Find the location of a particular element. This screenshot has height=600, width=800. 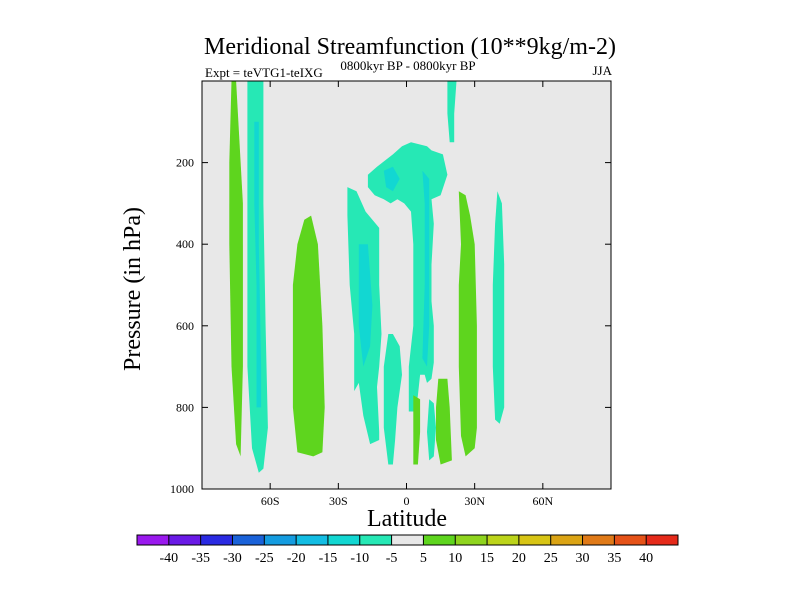

x-tick-label: 60N is located at coordinates (542, 501).